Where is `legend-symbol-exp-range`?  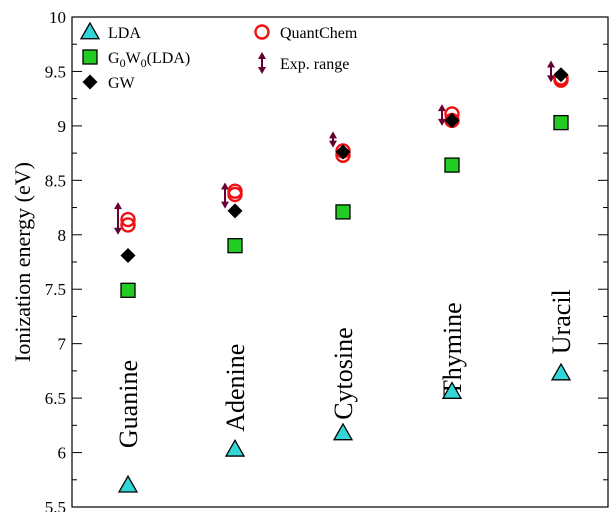 legend-symbol-exp-range is located at coordinates (262, 63).